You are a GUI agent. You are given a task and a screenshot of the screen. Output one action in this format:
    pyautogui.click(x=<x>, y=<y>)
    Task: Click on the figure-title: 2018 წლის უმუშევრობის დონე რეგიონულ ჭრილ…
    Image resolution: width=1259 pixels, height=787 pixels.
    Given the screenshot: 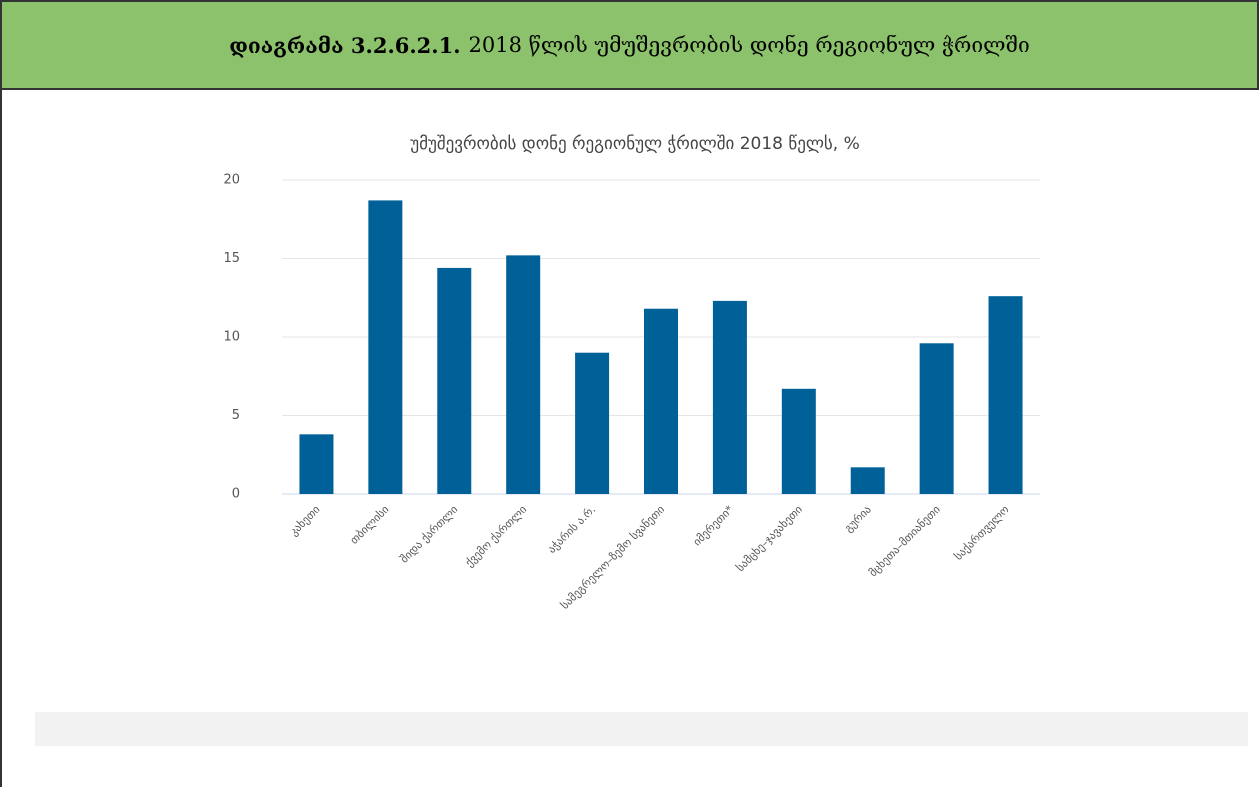 What is the action you would take?
    pyautogui.click(x=749, y=45)
    